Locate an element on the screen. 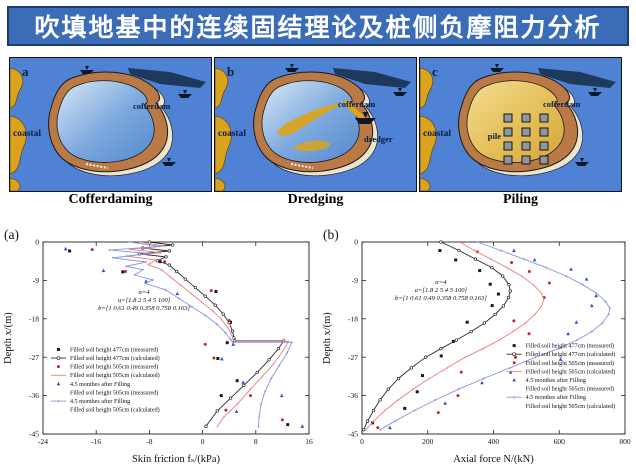 This screenshot has width=636, height=467. x-tick-label: 600 is located at coordinates (560, 441).